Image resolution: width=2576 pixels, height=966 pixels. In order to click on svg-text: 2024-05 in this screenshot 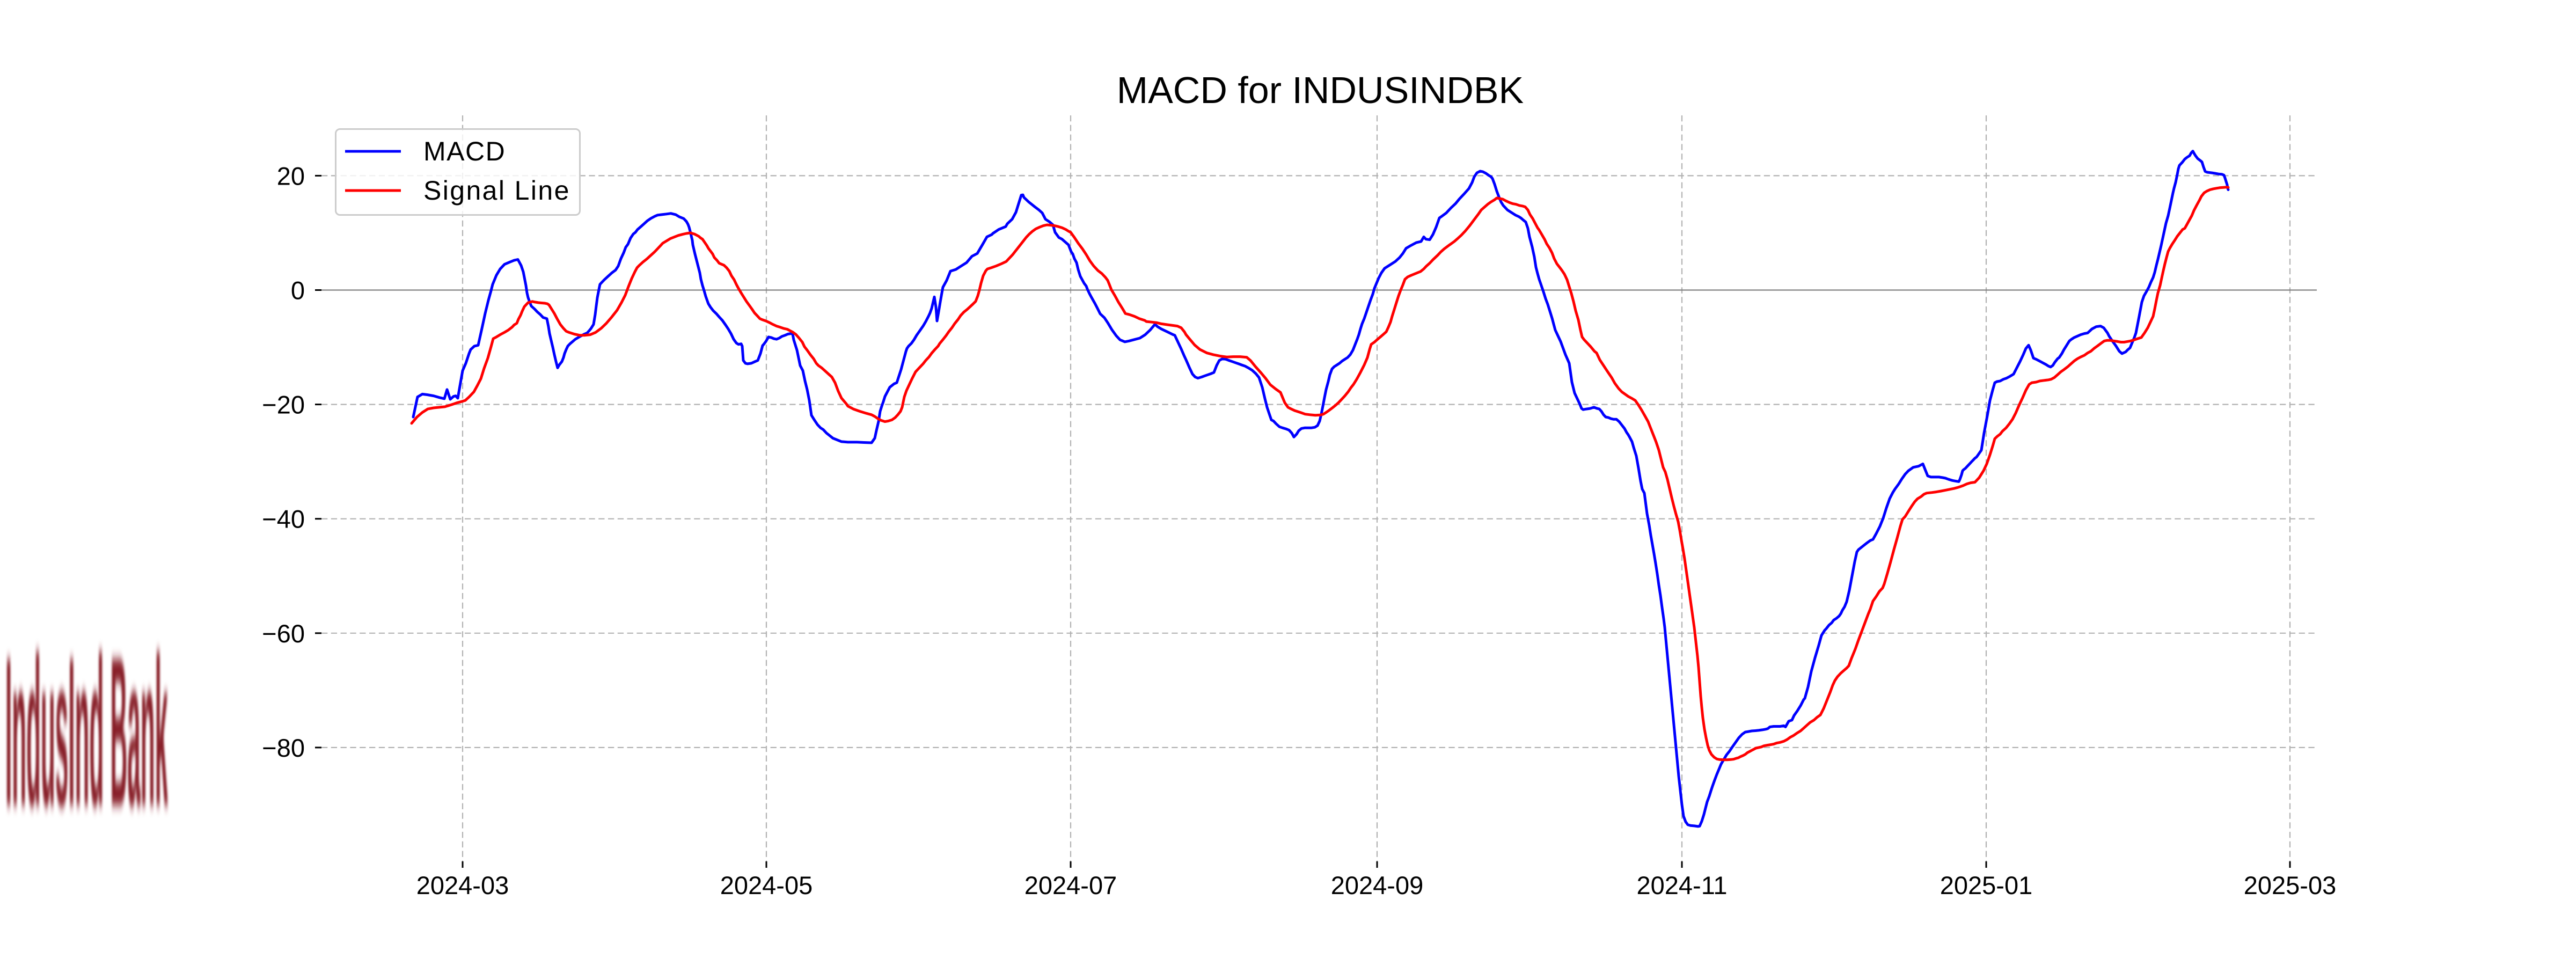, I will do `click(766, 885)`.